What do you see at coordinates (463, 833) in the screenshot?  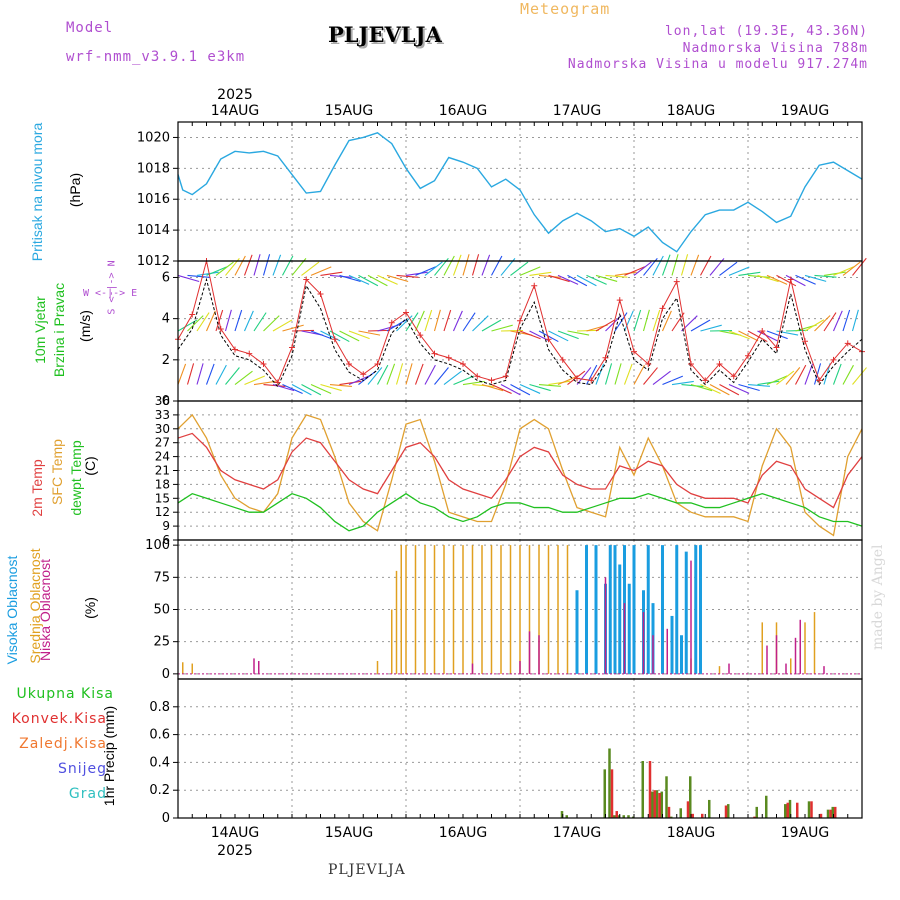 I see `x-label-bottom-2: 16AUG` at bounding box center [463, 833].